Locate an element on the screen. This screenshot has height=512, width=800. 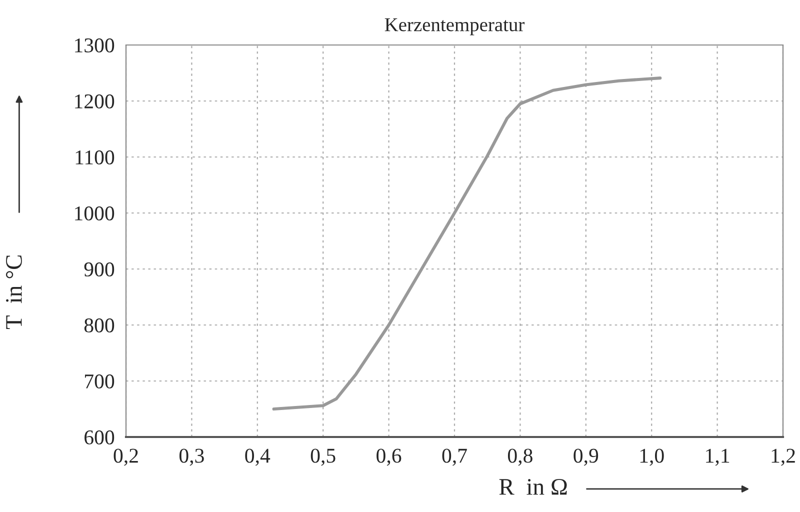
x-tick-label: 1,1 is located at coordinates (718, 457).